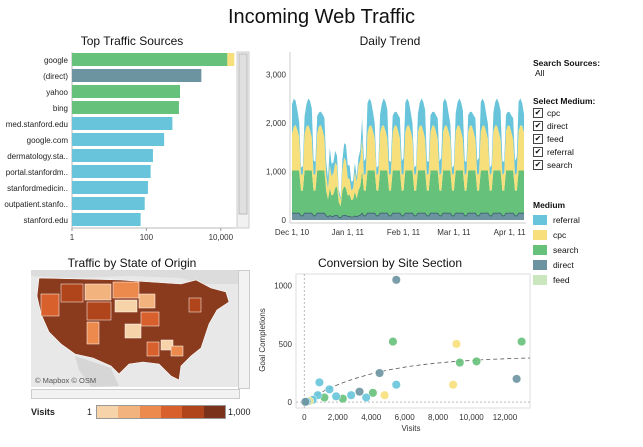  Describe the element at coordinates (411, 428) in the screenshot. I see `conversion-xlabel: Visits` at that location.